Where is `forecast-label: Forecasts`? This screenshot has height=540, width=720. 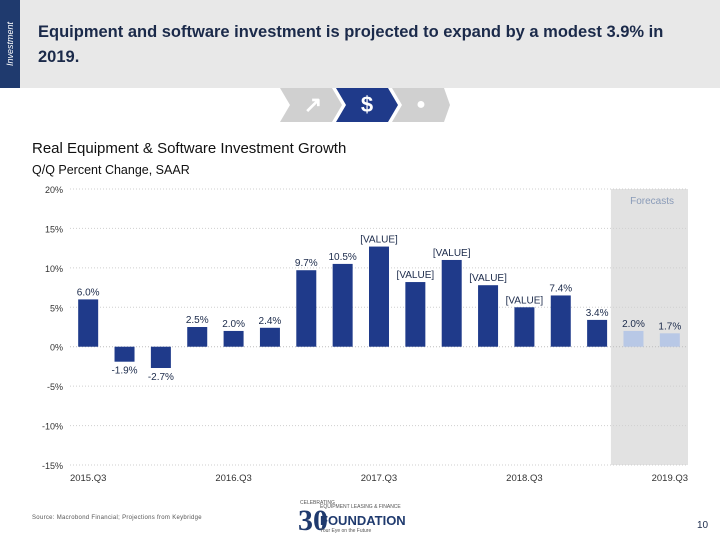 forecast-label: Forecasts is located at coordinates (652, 201).